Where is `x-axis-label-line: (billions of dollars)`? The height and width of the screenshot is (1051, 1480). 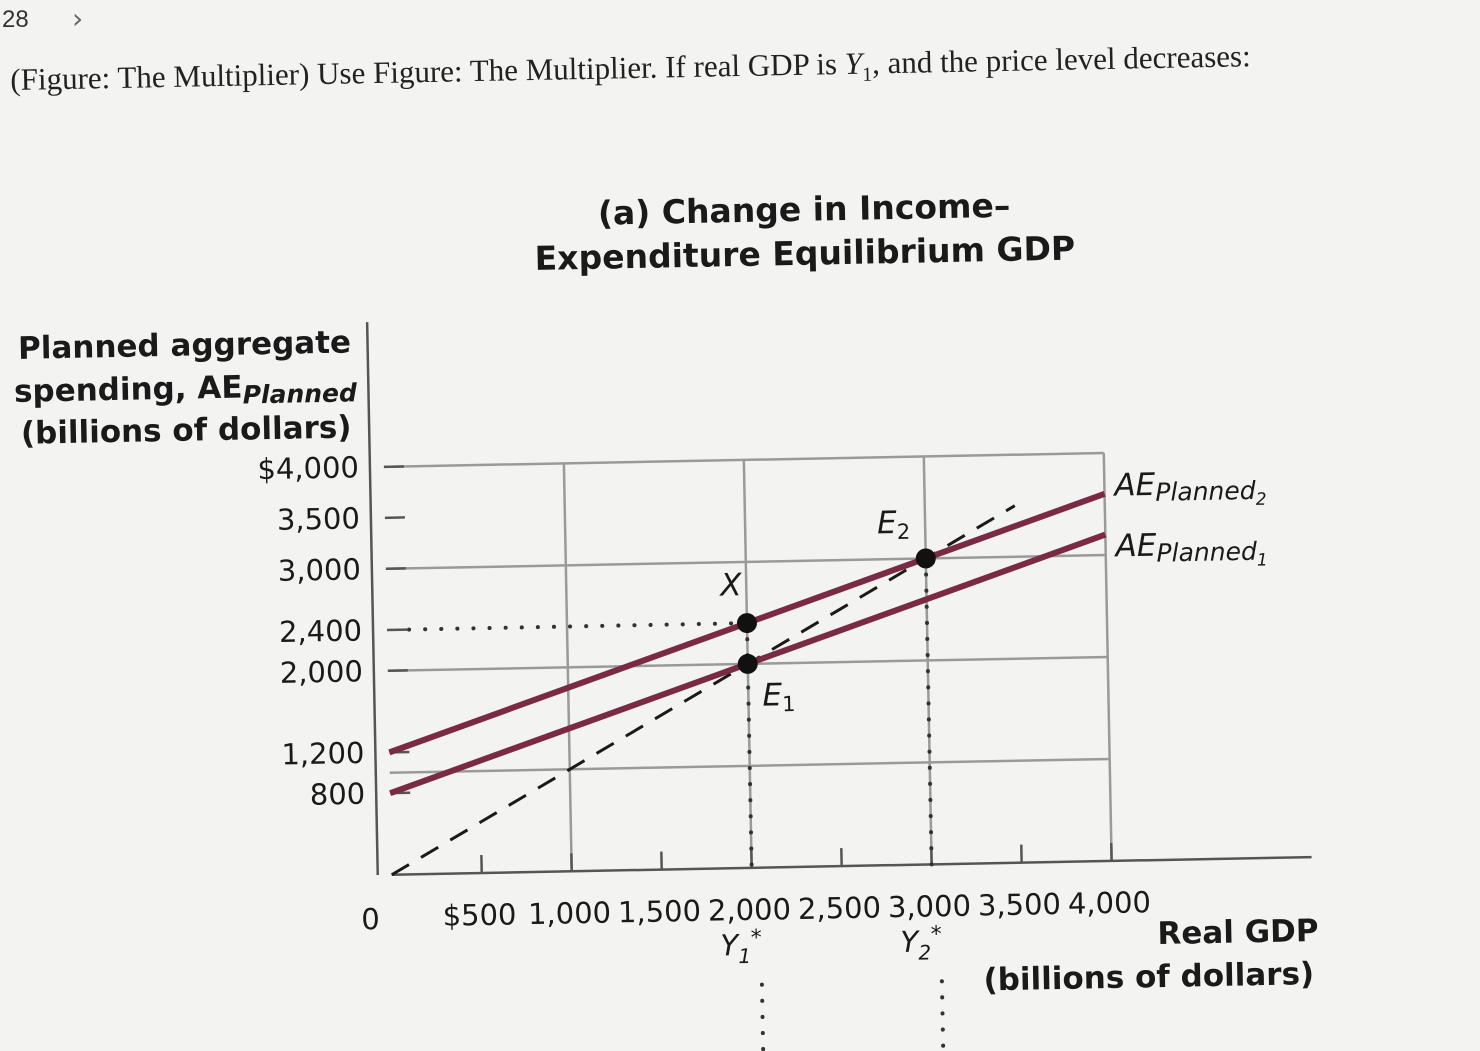
x-axis-label-line: (billions of dollars) is located at coordinates (1148, 977).